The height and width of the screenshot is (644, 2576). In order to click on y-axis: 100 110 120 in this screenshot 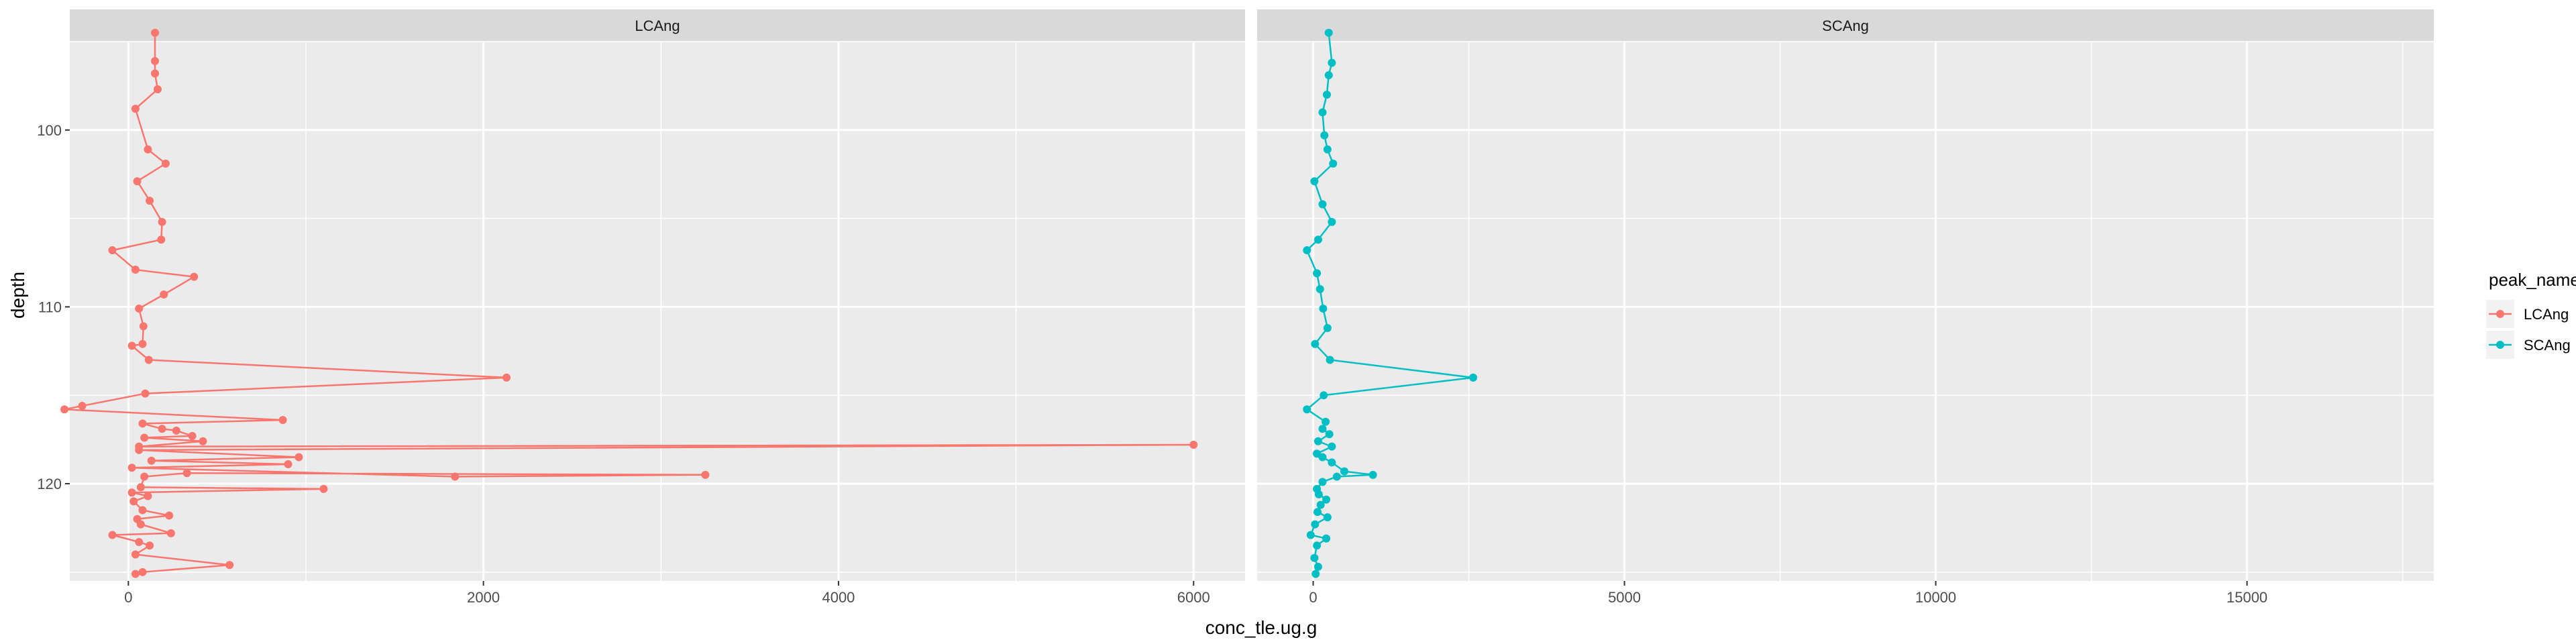, I will do `click(53, 307)`.